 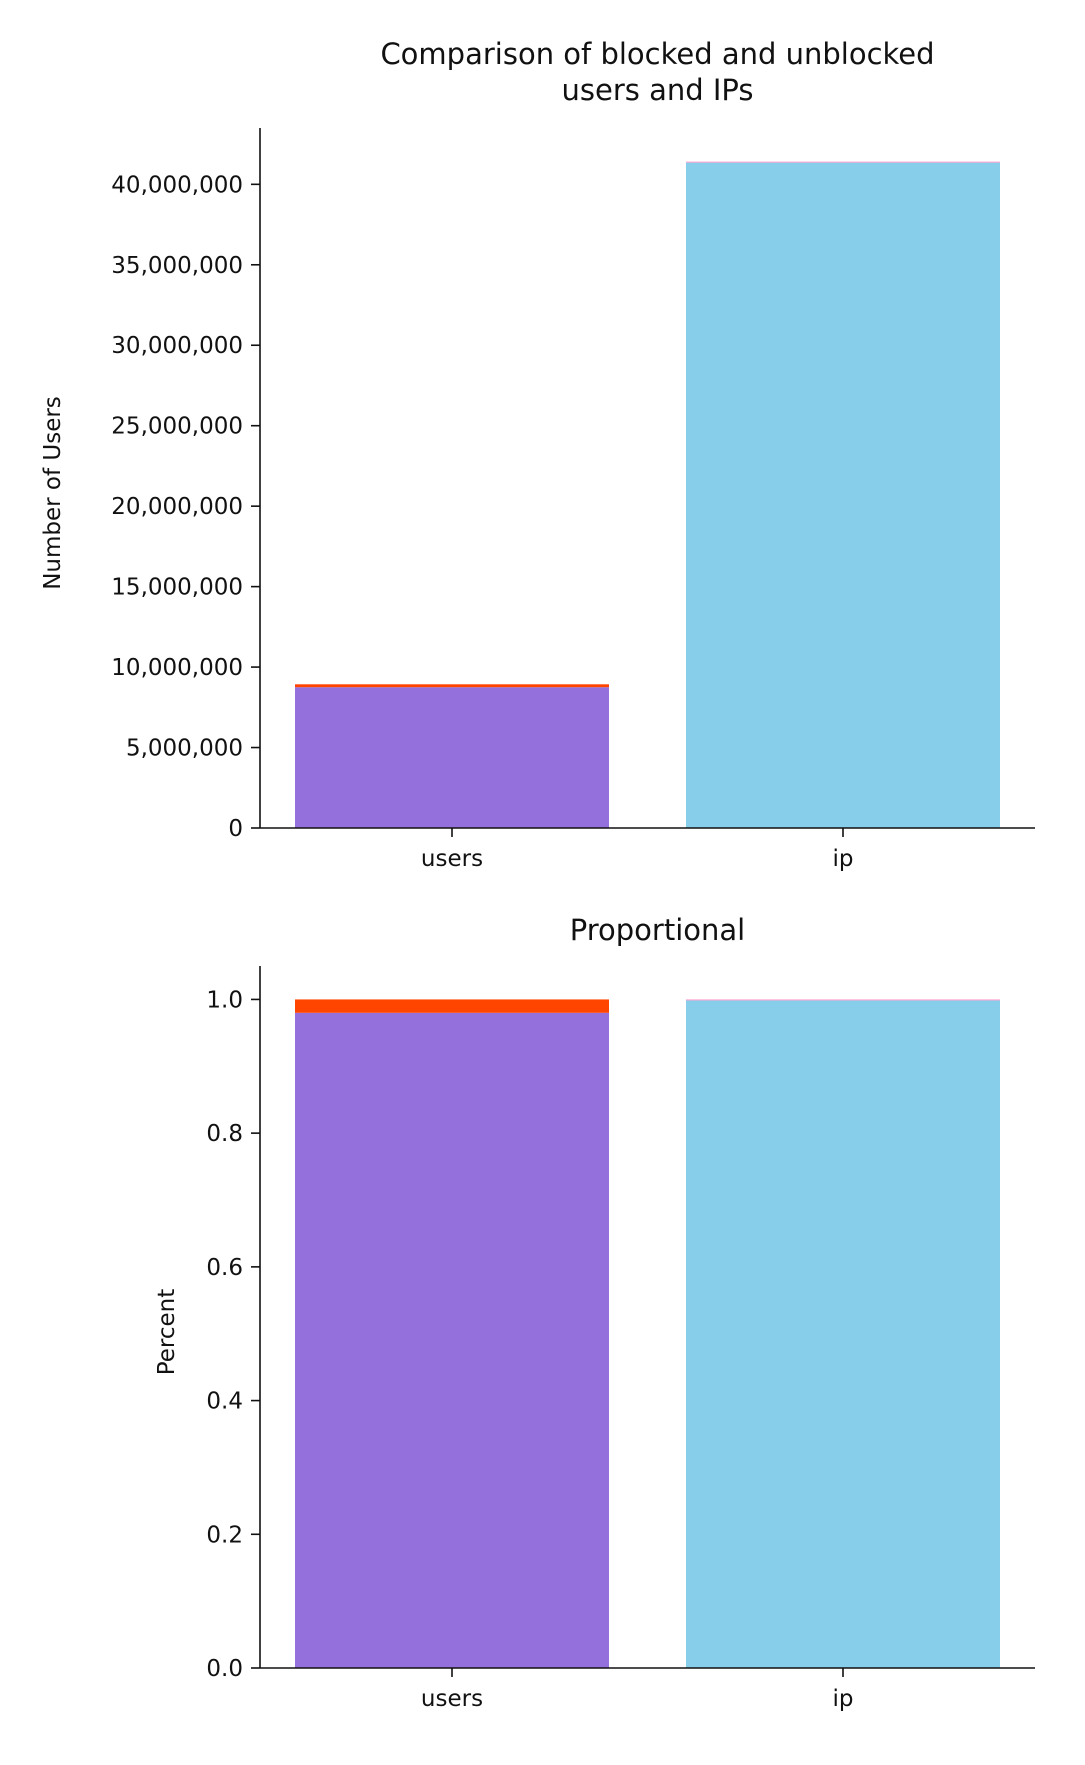 What do you see at coordinates (224, 1402) in the screenshot?
I see `y-tick-label: 0.4` at bounding box center [224, 1402].